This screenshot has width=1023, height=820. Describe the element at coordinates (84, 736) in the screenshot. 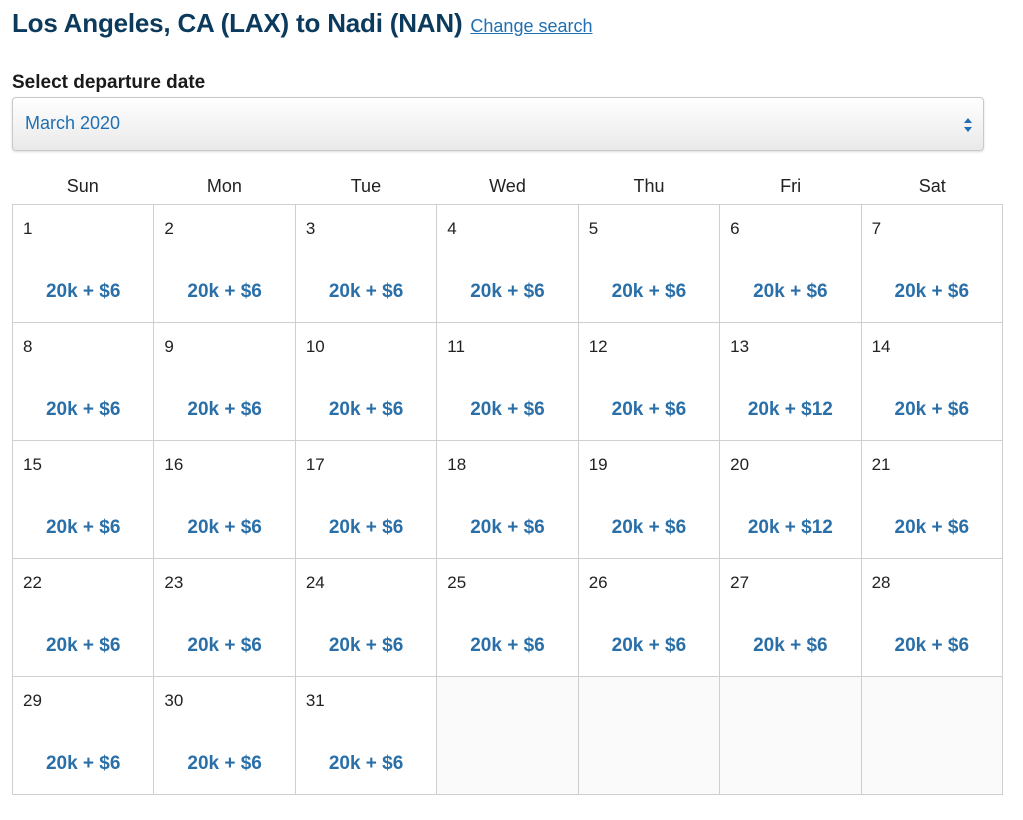

I see `calendar-day-cell: 29 20k + $6` at that location.